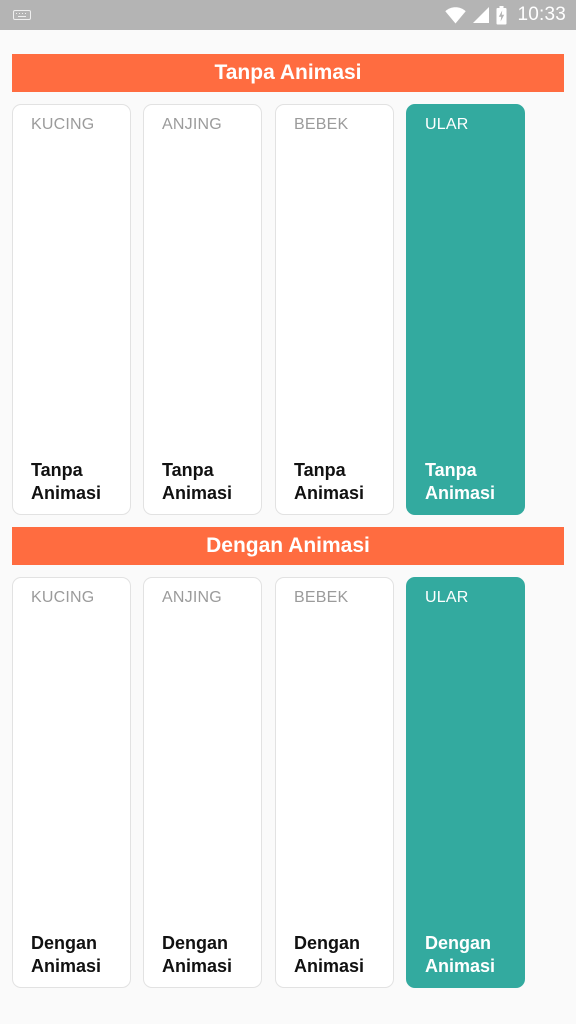 Image resolution: width=576 pixels, height=1024 pixels. Describe the element at coordinates (71, 782) in the screenshot. I see `card-kucing-dengan-animasi: KUCING Dengan Animasi` at that location.